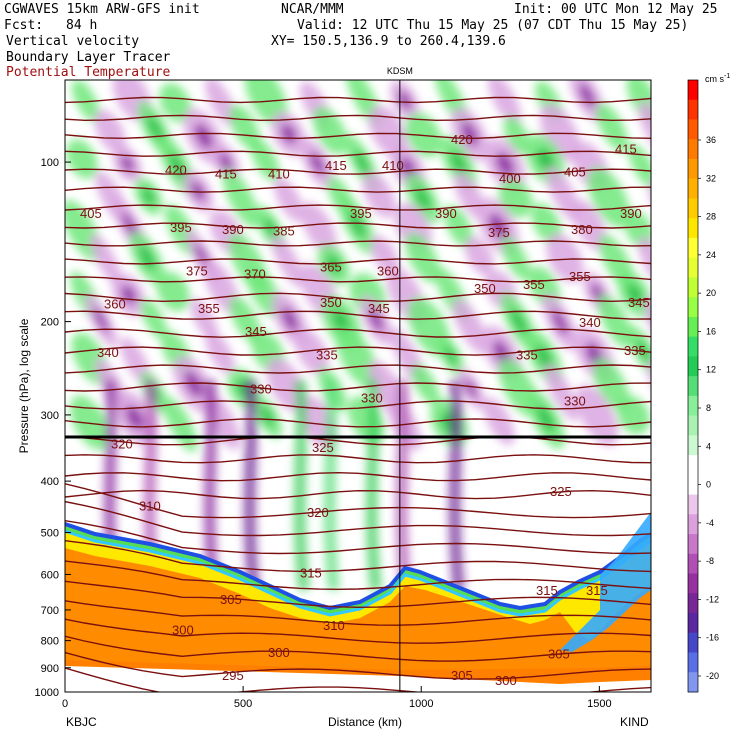 Image resolution: width=740 pixels, height=740 pixels. Describe the element at coordinates (284, 231) in the screenshot. I see `theta-label: 385` at that location.